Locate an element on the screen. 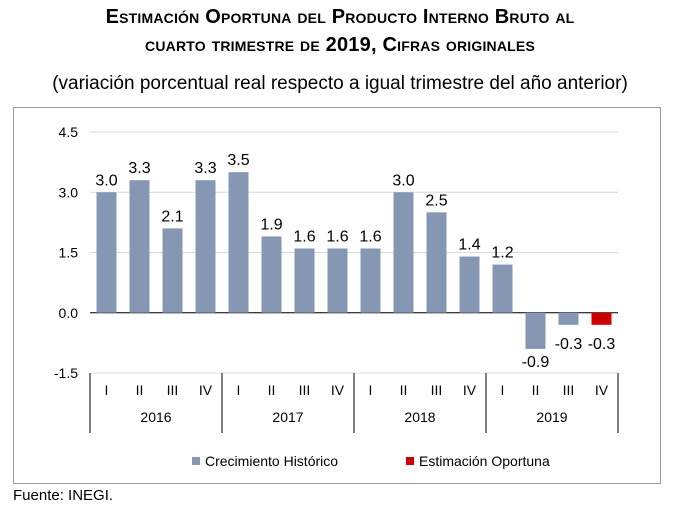 This screenshot has height=516, width=680. year-label: 2019 is located at coordinates (551, 417).